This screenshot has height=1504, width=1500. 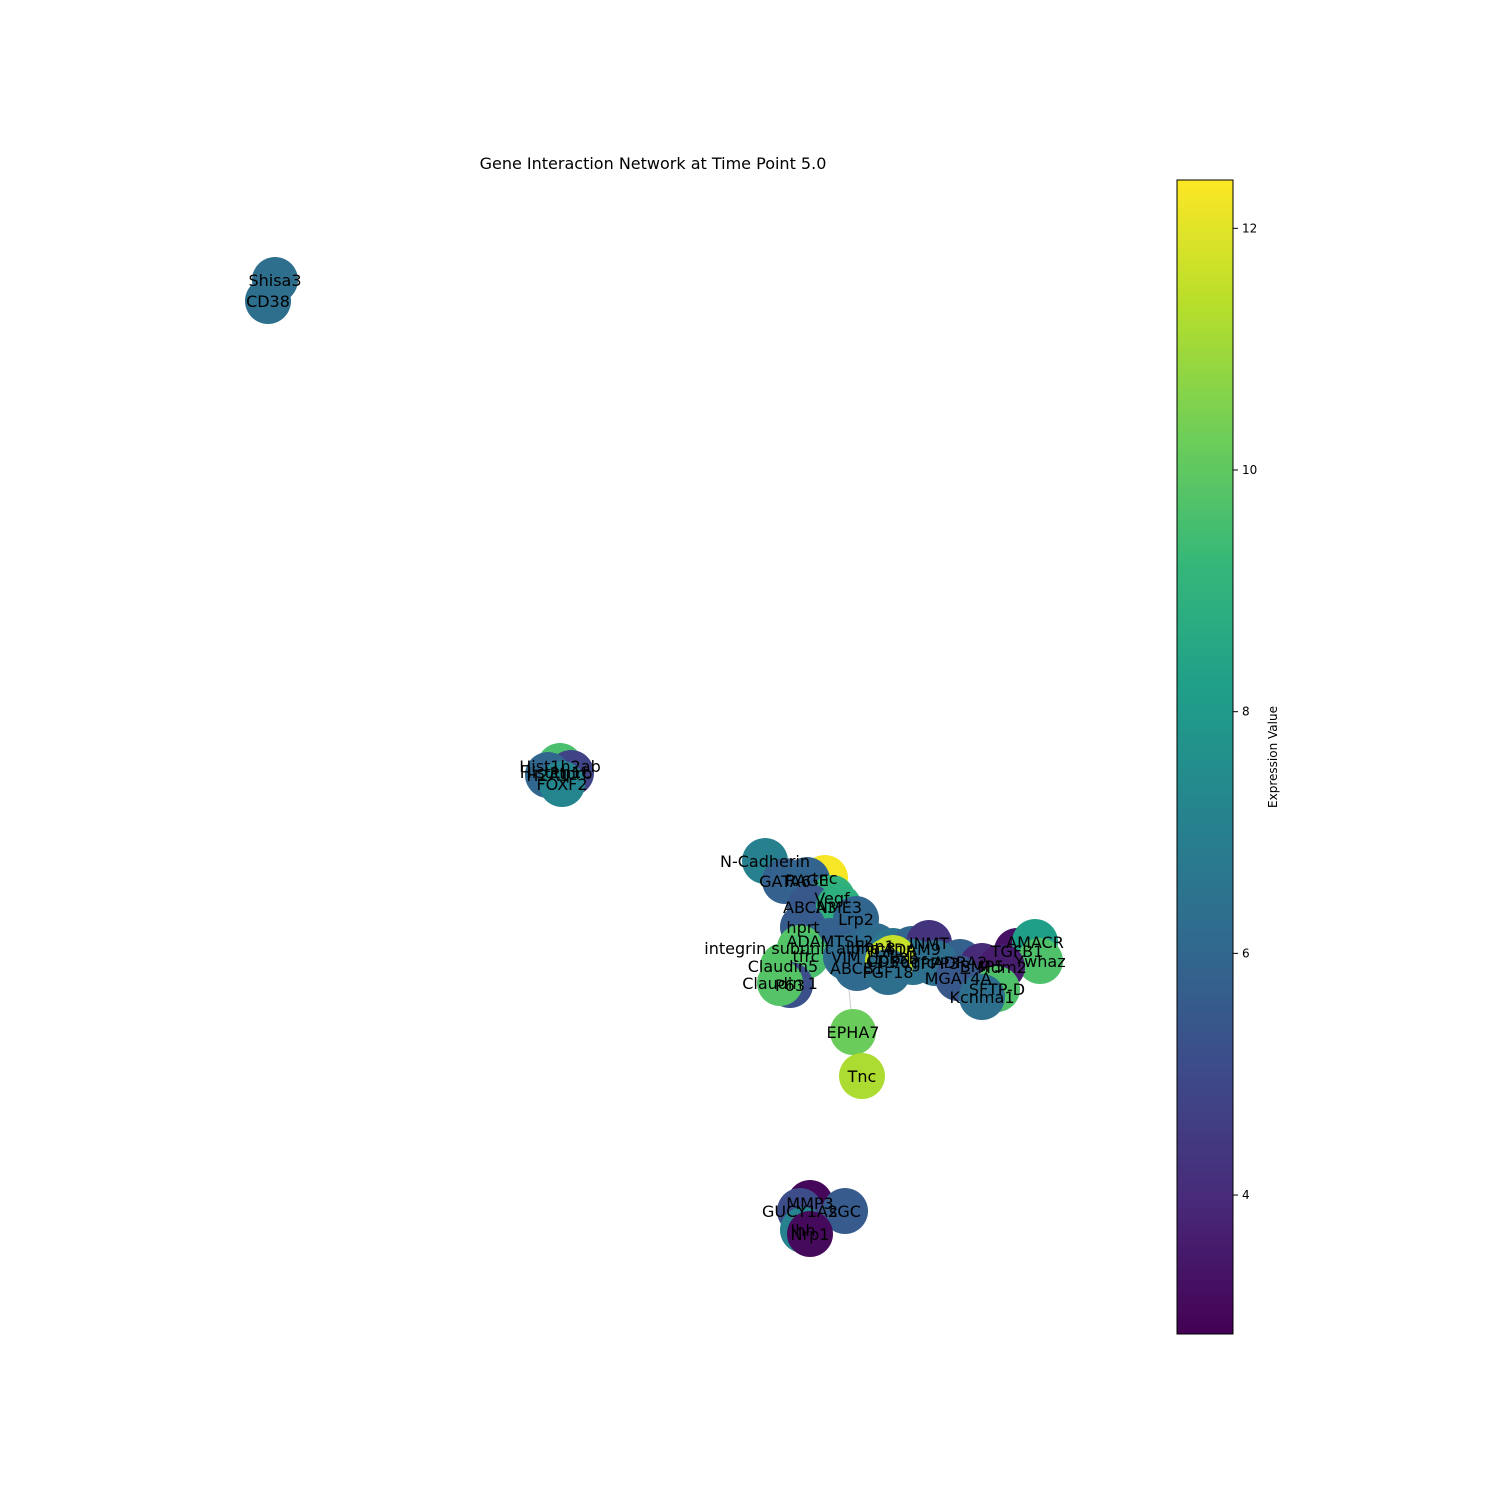 I want to click on node-label-upk3b: Upk3b, so click(x=892, y=958).